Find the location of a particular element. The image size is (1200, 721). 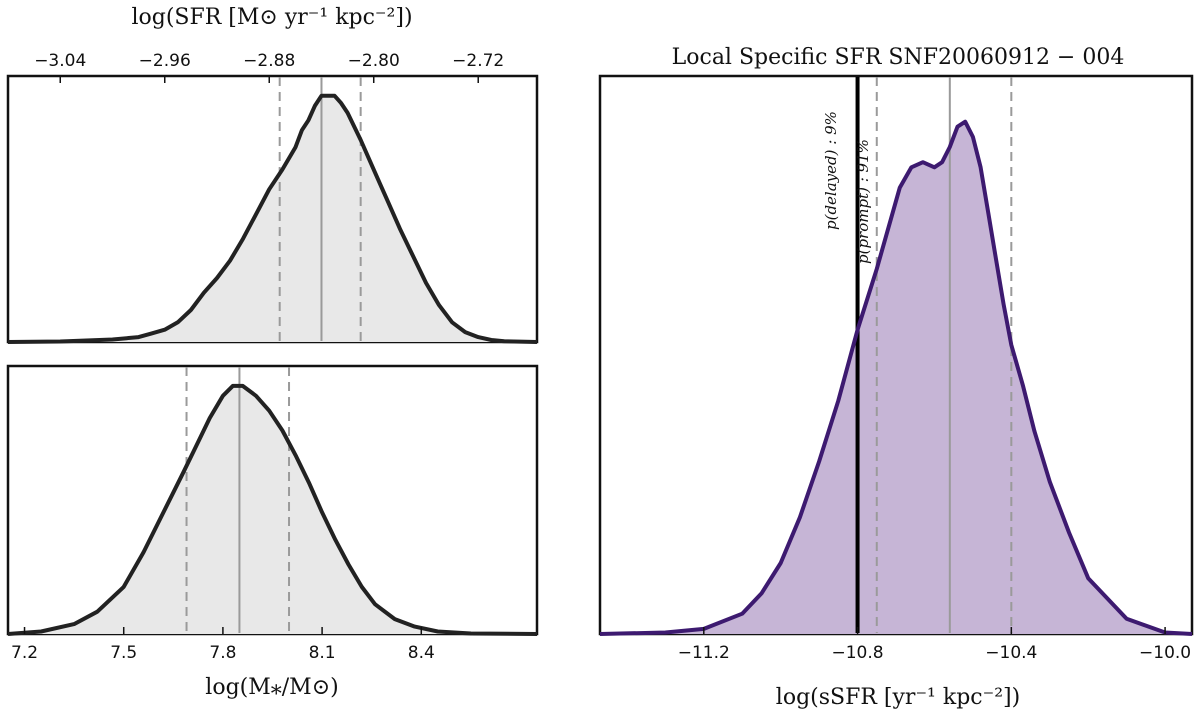

annotation-p-delayed: p(delayed) : 9% is located at coordinates (831, 170).